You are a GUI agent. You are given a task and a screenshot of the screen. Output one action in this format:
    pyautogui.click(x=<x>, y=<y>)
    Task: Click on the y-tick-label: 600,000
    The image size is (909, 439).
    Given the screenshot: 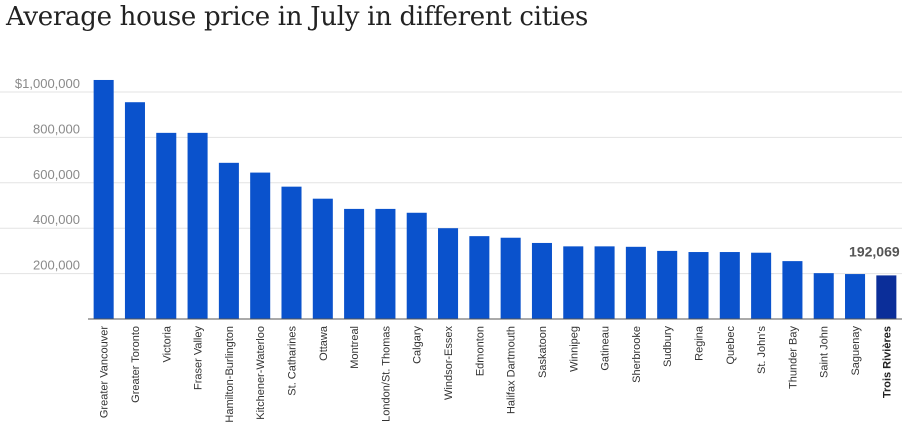 What is the action you would take?
    pyautogui.click(x=56, y=174)
    